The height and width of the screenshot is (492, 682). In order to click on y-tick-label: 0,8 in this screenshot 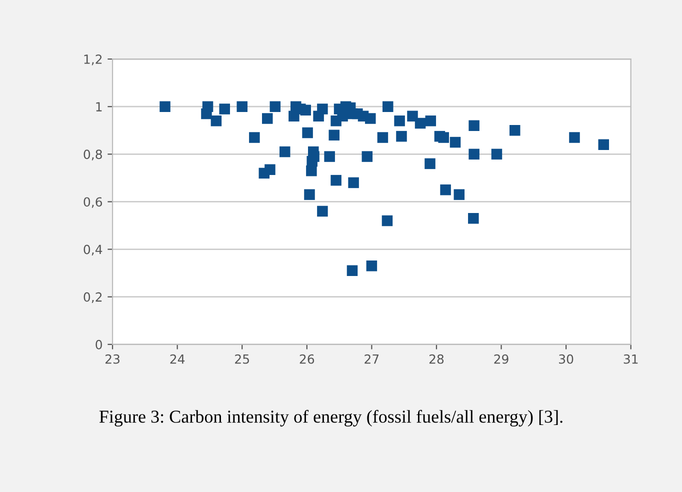, I will do `click(93, 155)`.